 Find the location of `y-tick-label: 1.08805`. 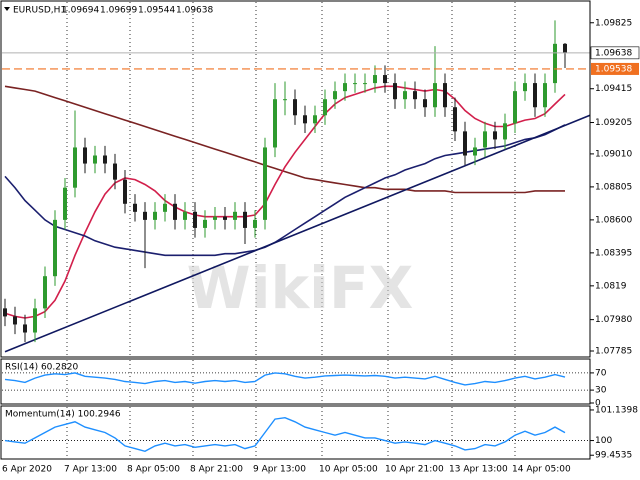

y-tick-label: 1.08805 is located at coordinates (613, 187).